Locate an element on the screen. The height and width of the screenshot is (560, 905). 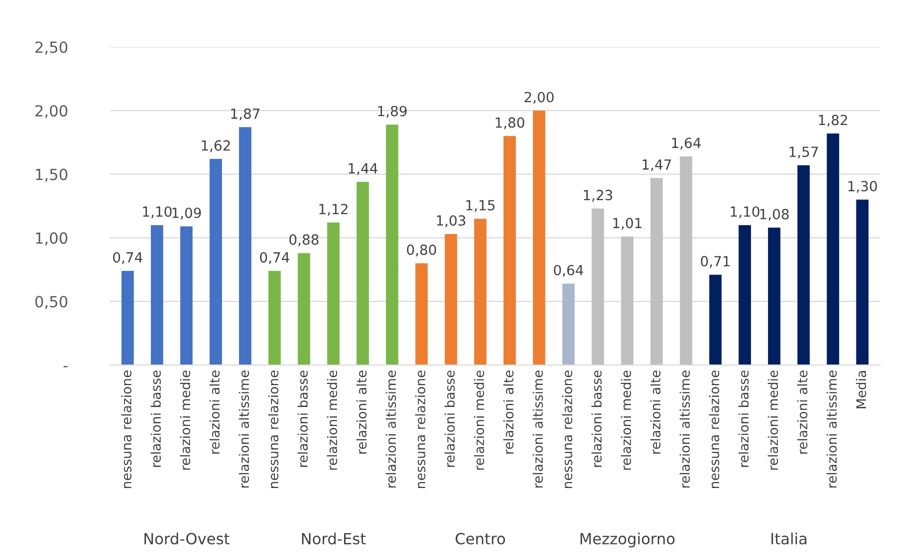
data-label: 0,88 is located at coordinates (303, 240).